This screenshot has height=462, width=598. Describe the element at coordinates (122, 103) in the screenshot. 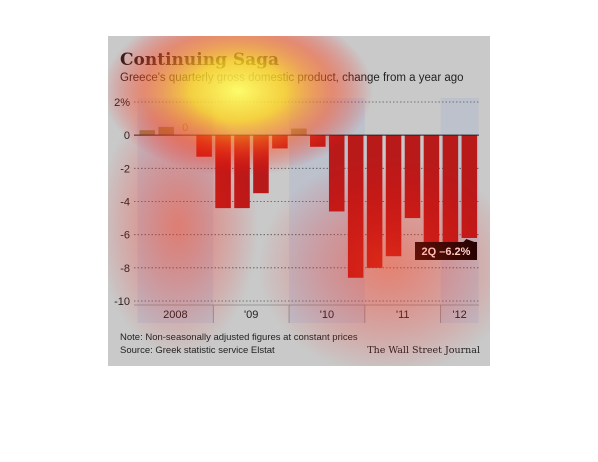

I see `y-tick-label: 2%` at that location.